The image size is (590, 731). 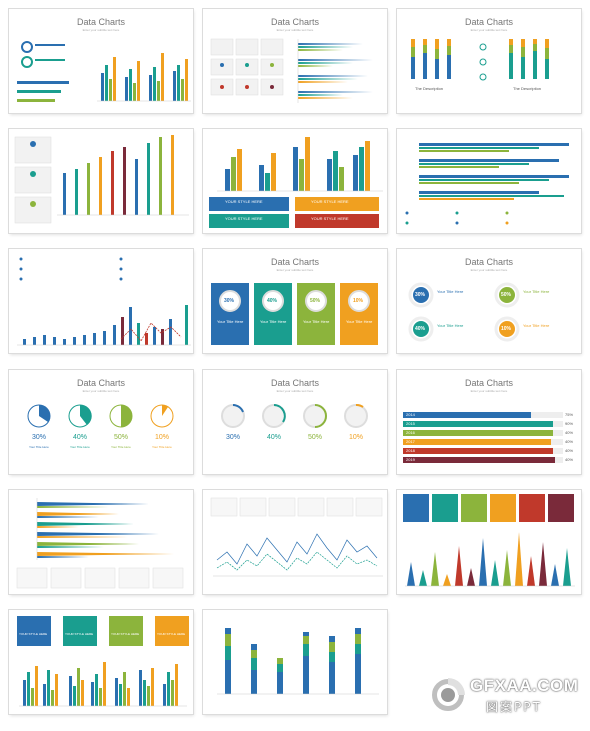 I want to click on card-2-title: Your Title Here, so click(x=273, y=321).